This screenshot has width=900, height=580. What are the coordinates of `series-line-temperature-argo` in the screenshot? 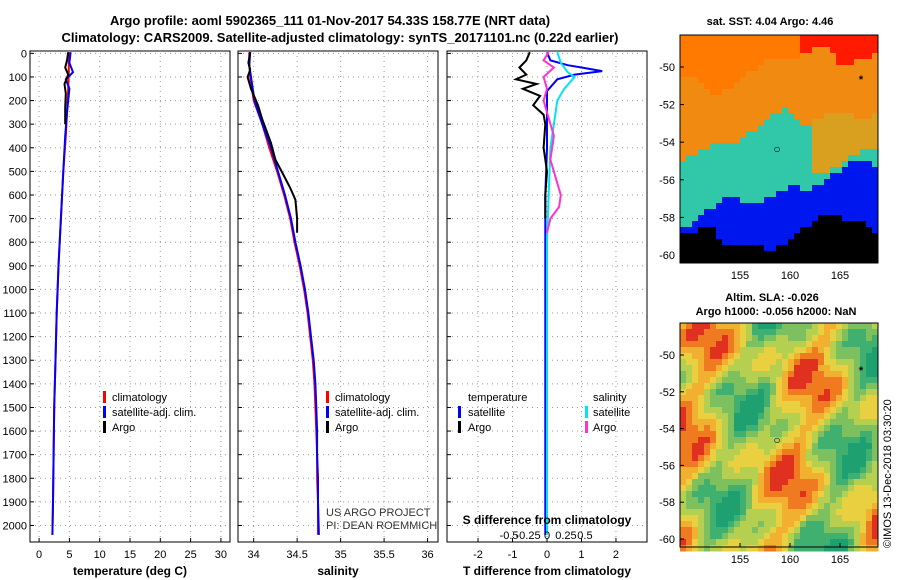 It's located at (530, 135).